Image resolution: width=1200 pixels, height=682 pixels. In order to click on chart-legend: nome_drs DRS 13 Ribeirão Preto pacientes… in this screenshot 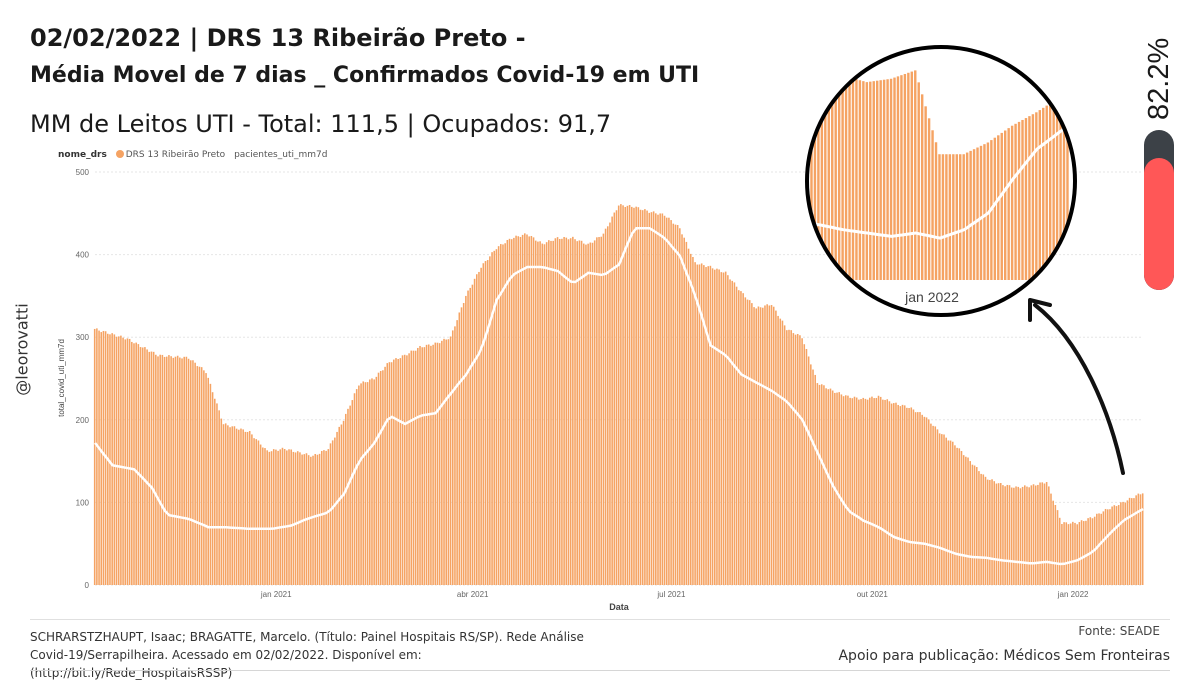, I will do `click(192, 155)`.